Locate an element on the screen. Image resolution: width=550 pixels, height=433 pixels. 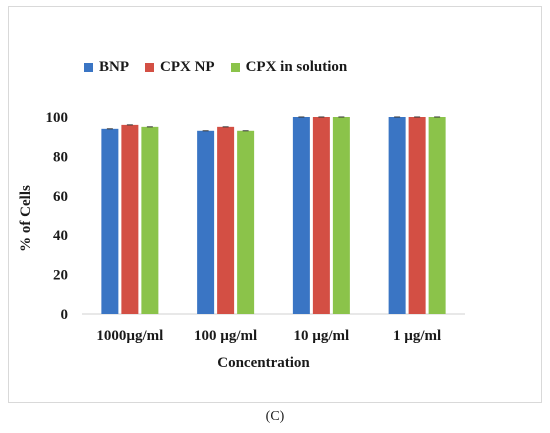
x-tick-label: 1 µg/ml is located at coordinates (417, 336).